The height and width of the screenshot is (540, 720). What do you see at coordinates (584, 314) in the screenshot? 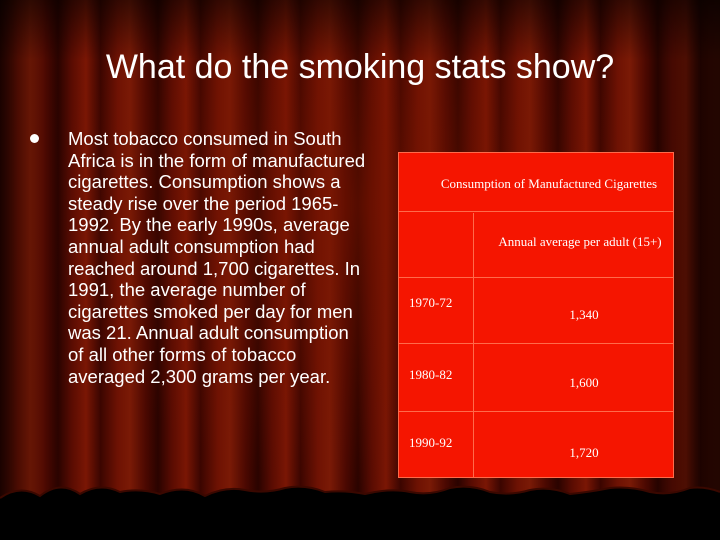
I see `row-value: 1,340` at bounding box center [584, 314].